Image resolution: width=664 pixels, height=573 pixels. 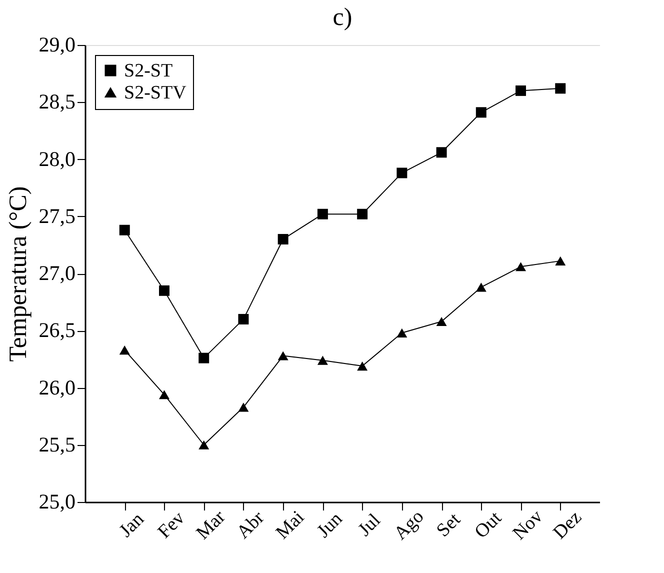 I want to click on x-tick-label: Jun, so click(x=330, y=525).